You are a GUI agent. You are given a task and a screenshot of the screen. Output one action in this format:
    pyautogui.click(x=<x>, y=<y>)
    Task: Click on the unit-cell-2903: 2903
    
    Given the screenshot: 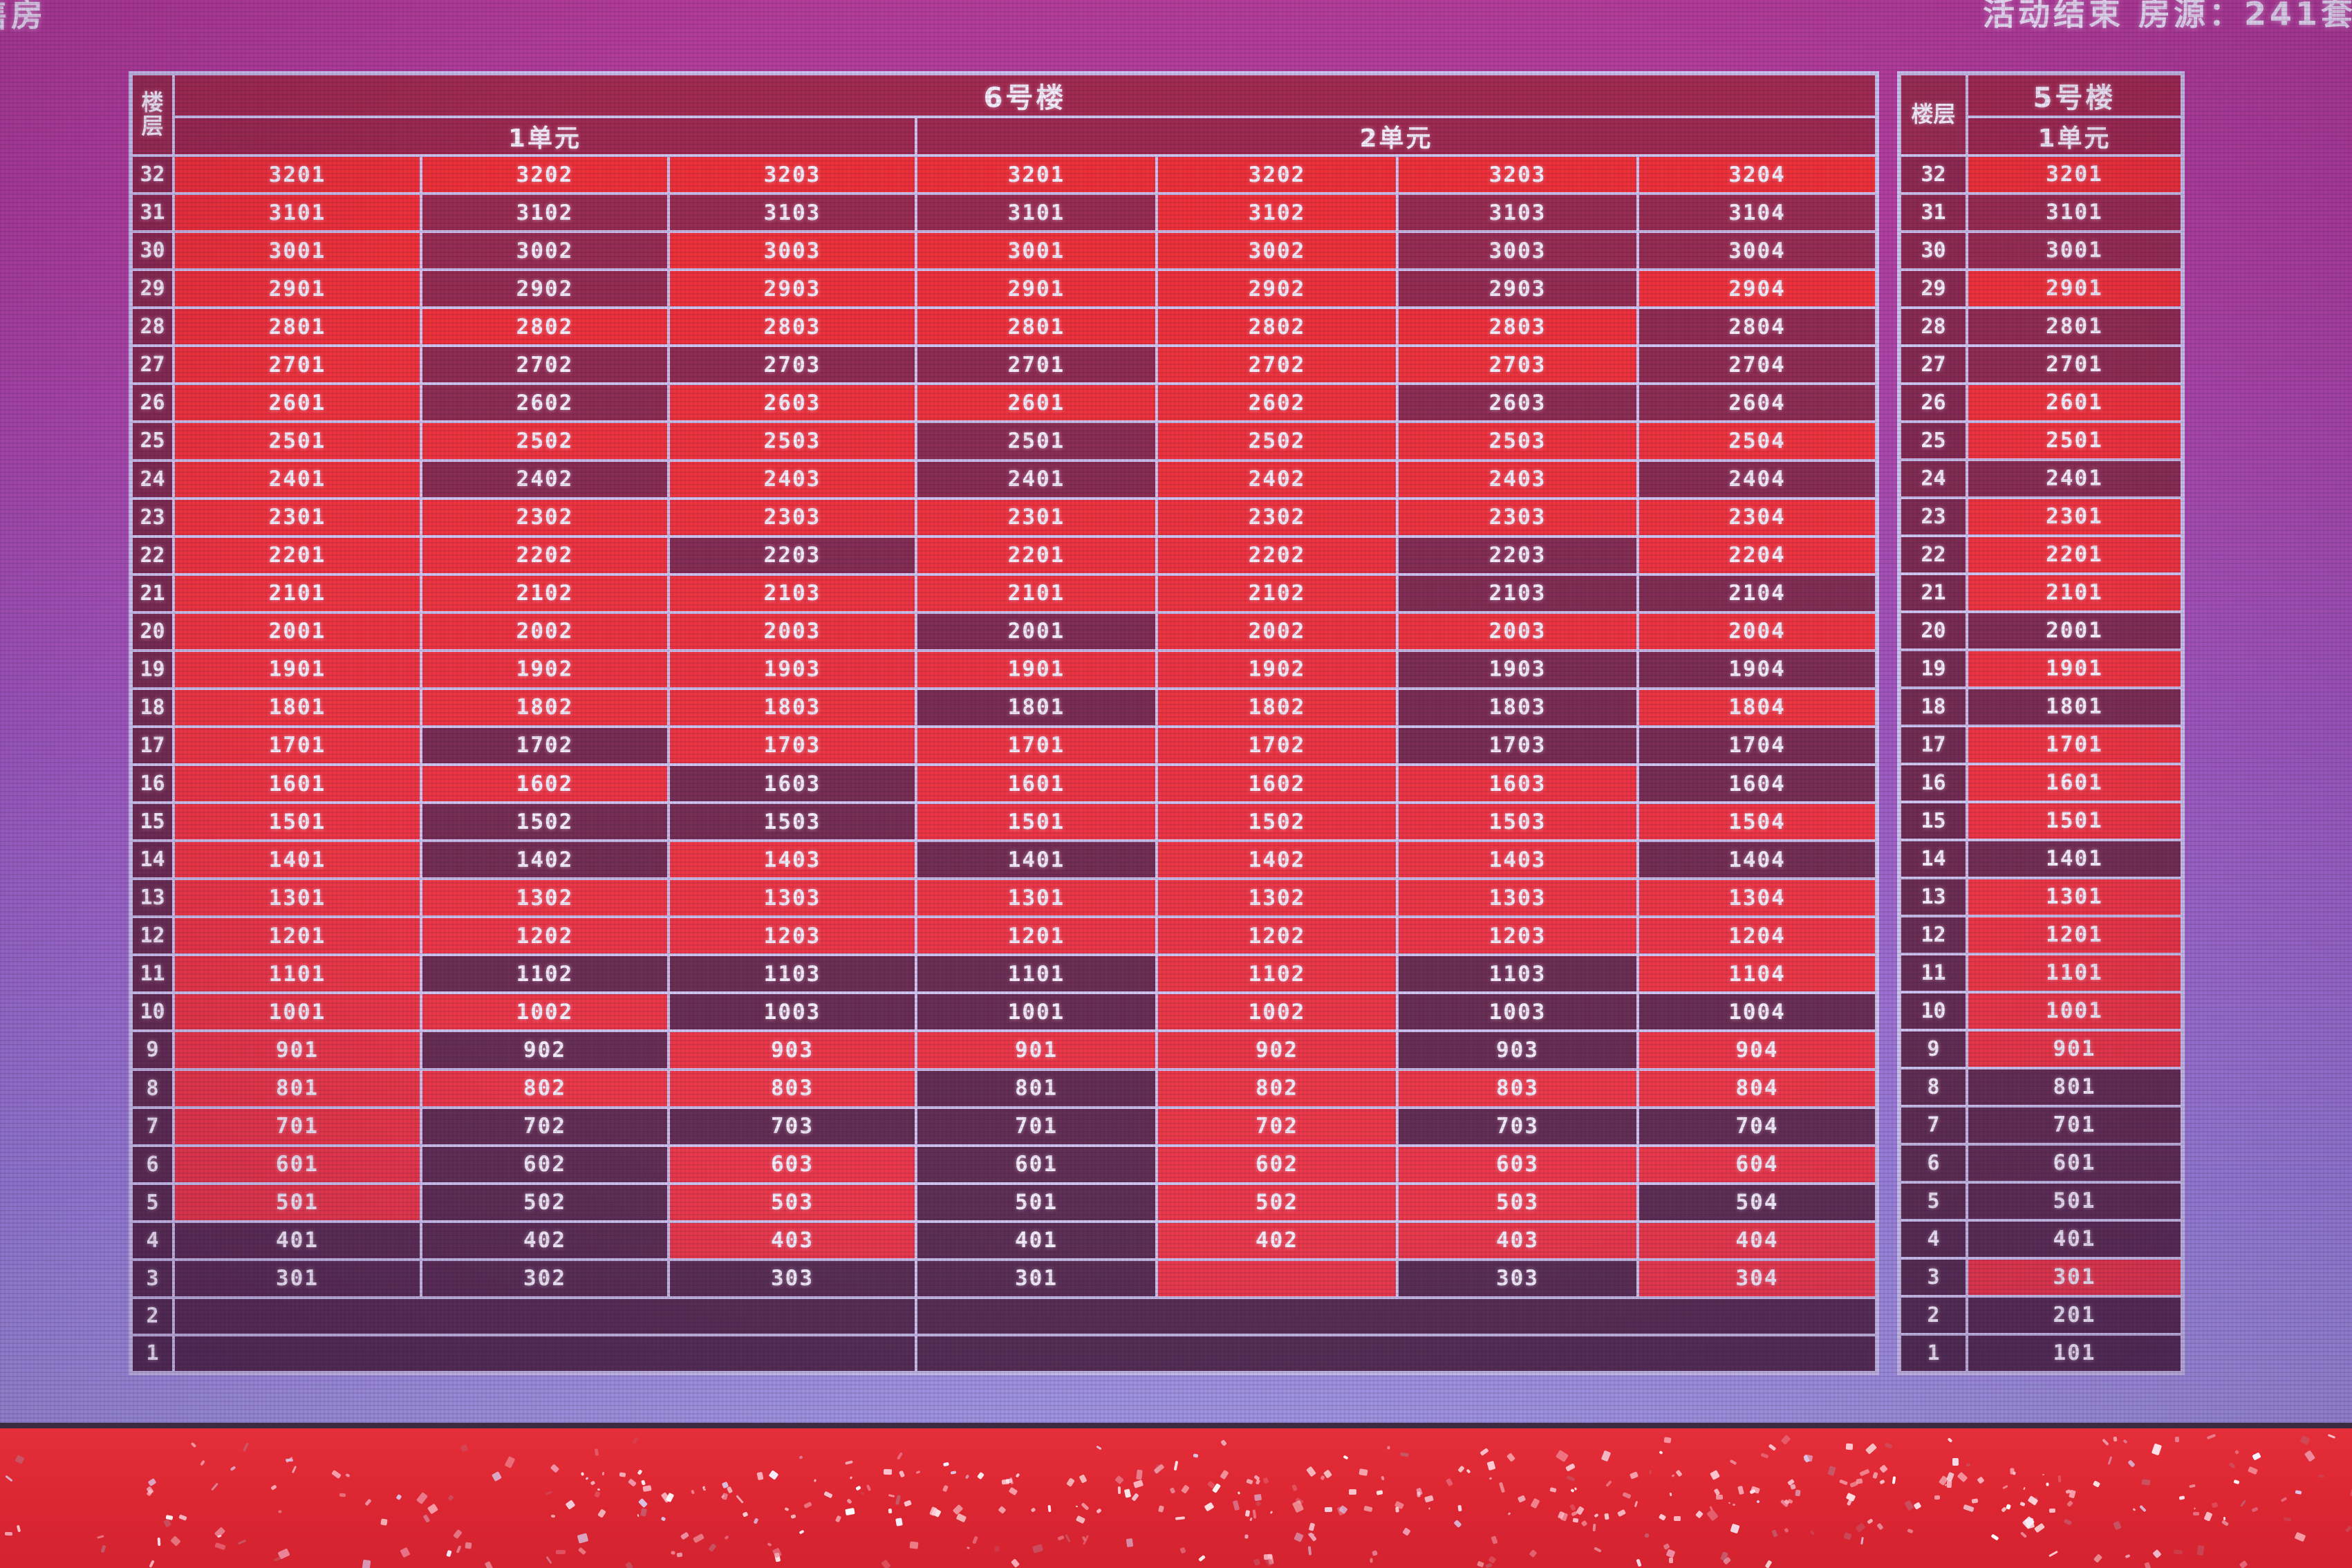 What is the action you would take?
    pyautogui.click(x=1517, y=289)
    